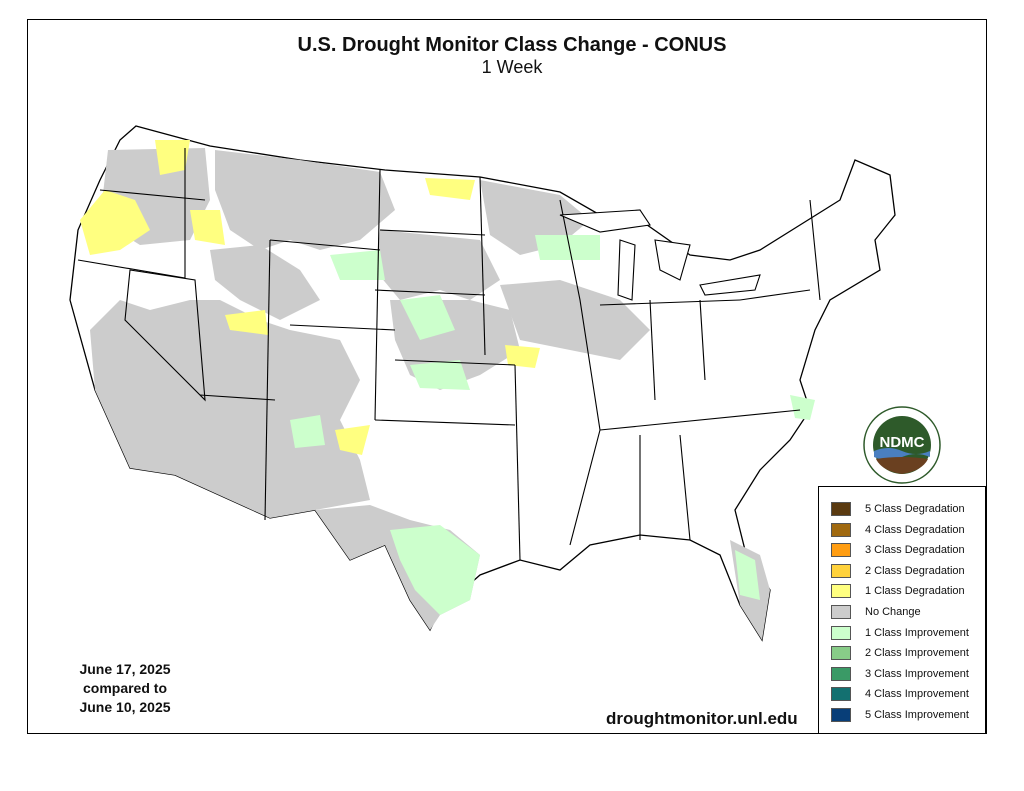 This screenshot has width=1024, height=791. What do you see at coordinates (305, 200) in the screenshot?
I see `no-change-region-northern-rockies` at bounding box center [305, 200].